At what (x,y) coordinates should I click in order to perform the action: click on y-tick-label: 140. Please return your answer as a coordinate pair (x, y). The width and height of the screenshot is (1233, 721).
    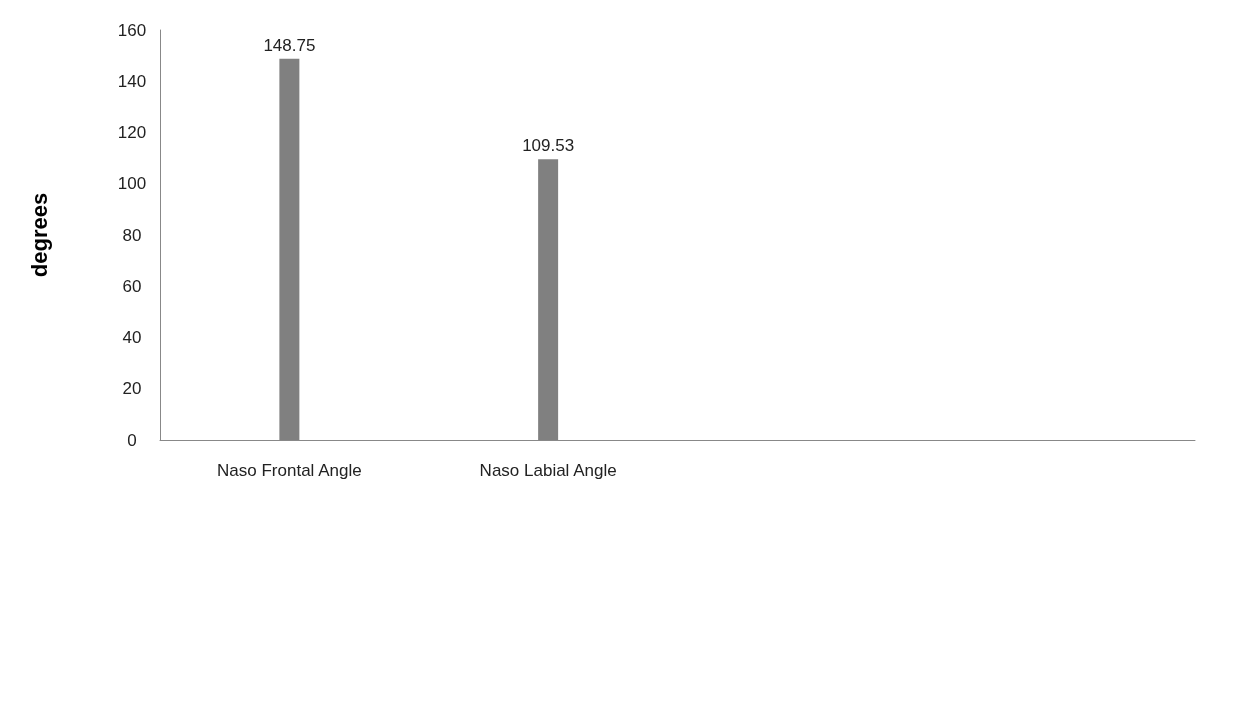
    Looking at the image, I should click on (132, 81).